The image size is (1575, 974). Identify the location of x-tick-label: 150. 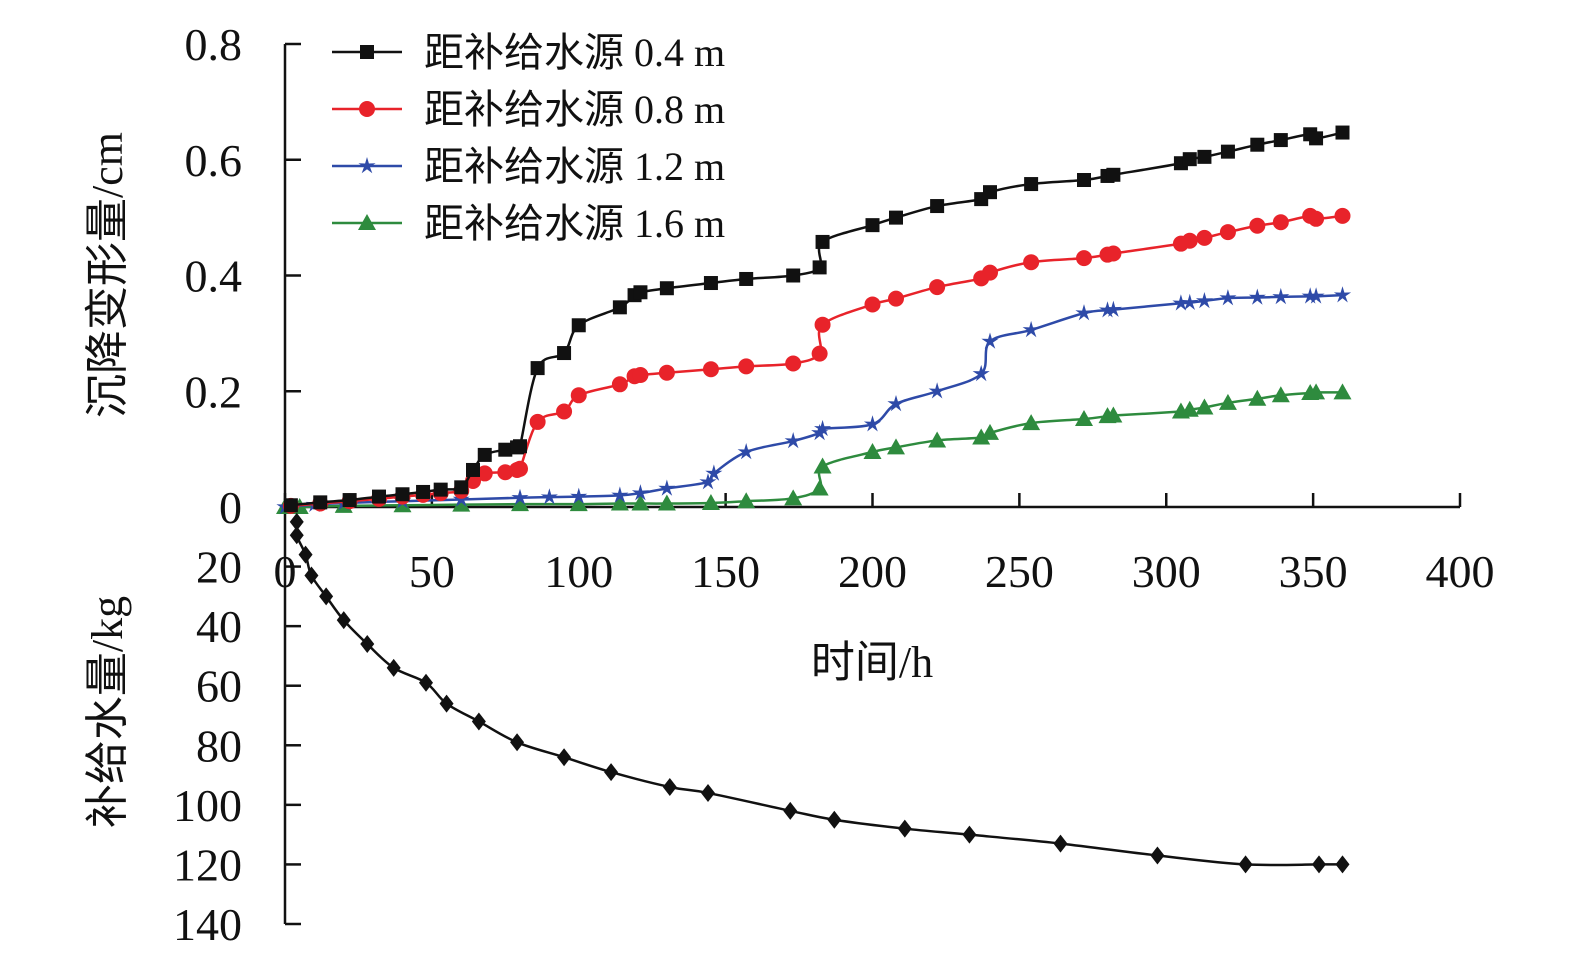
(725, 571).